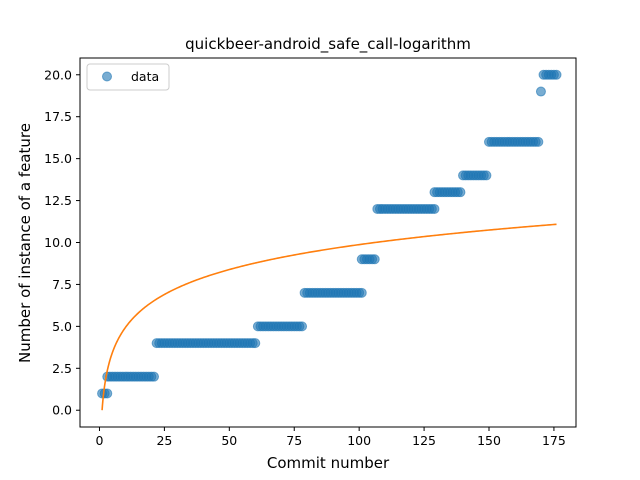 This screenshot has height=480, width=640. Describe the element at coordinates (62, 368) in the screenshot. I see `y-tick-label: 2.5` at that location.